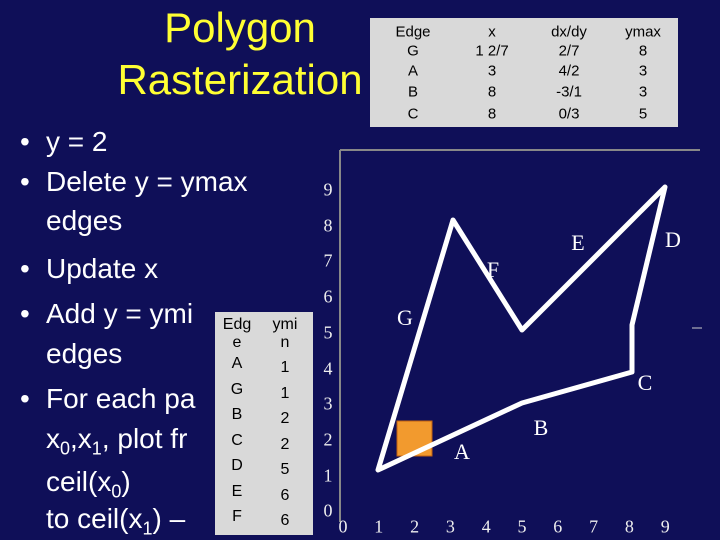 Image resolution: width=720 pixels, height=540 pixels. Describe the element at coordinates (53, 438) in the screenshot. I see `text: x` at that location.